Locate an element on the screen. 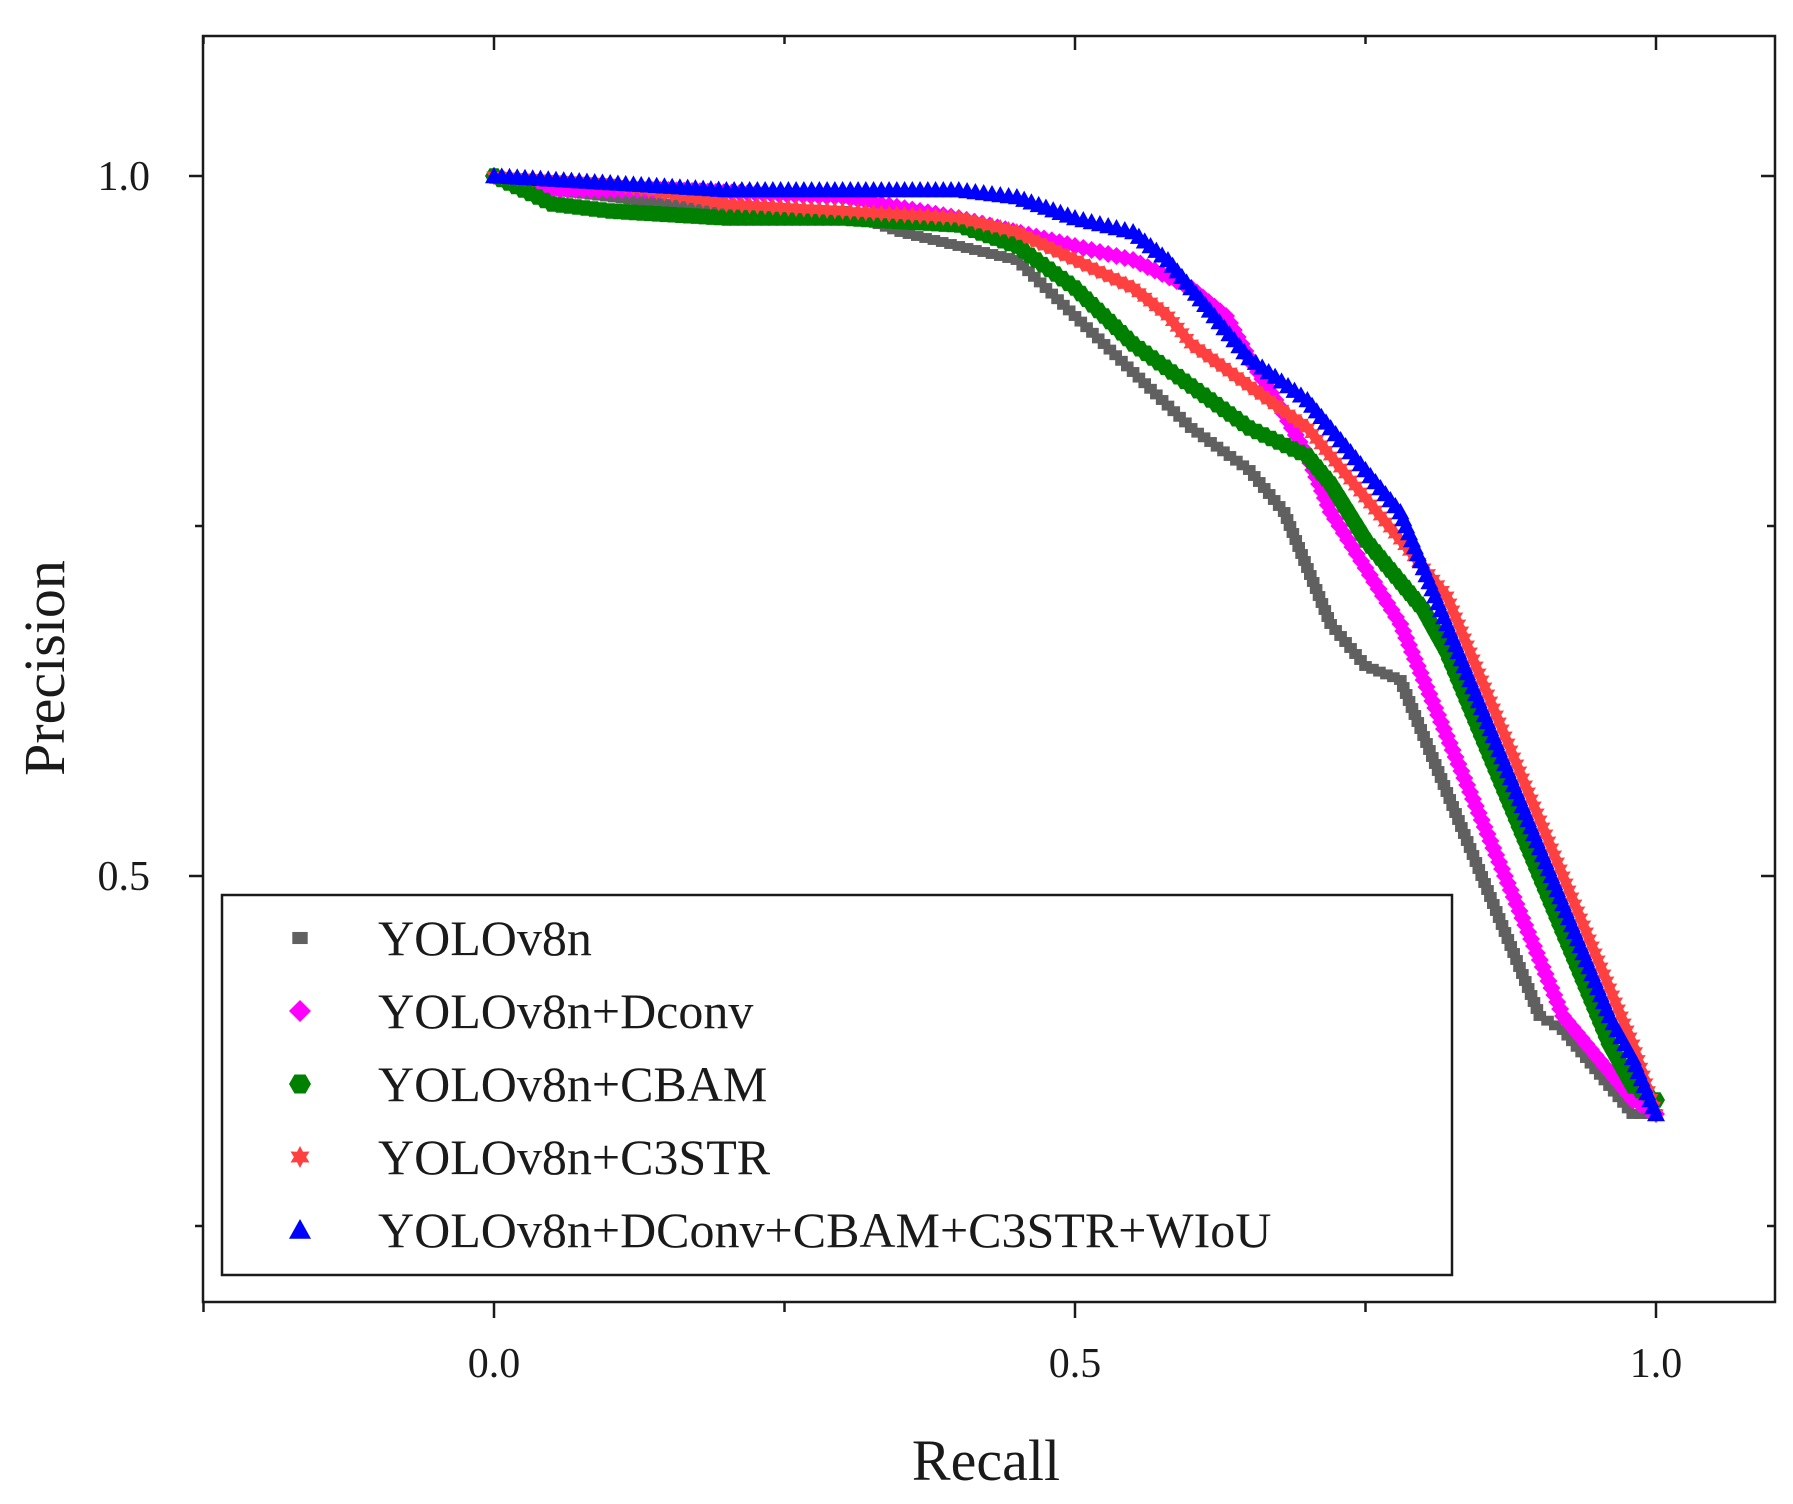 This screenshot has width=1793, height=1504. legend-label: YOLOv8n+DConv+CBAM+C3STR+WIoU is located at coordinates (824, 1230).